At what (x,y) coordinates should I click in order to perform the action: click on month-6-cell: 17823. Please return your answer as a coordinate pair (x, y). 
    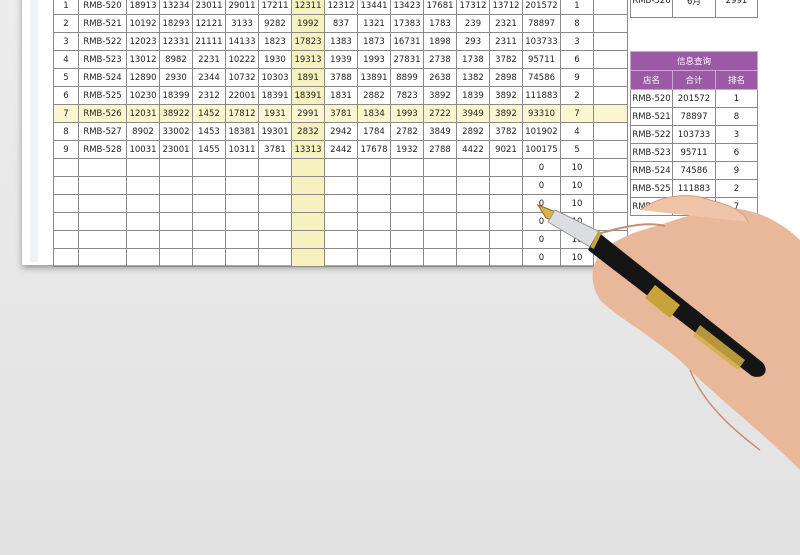
    Looking at the image, I should click on (308, 41).